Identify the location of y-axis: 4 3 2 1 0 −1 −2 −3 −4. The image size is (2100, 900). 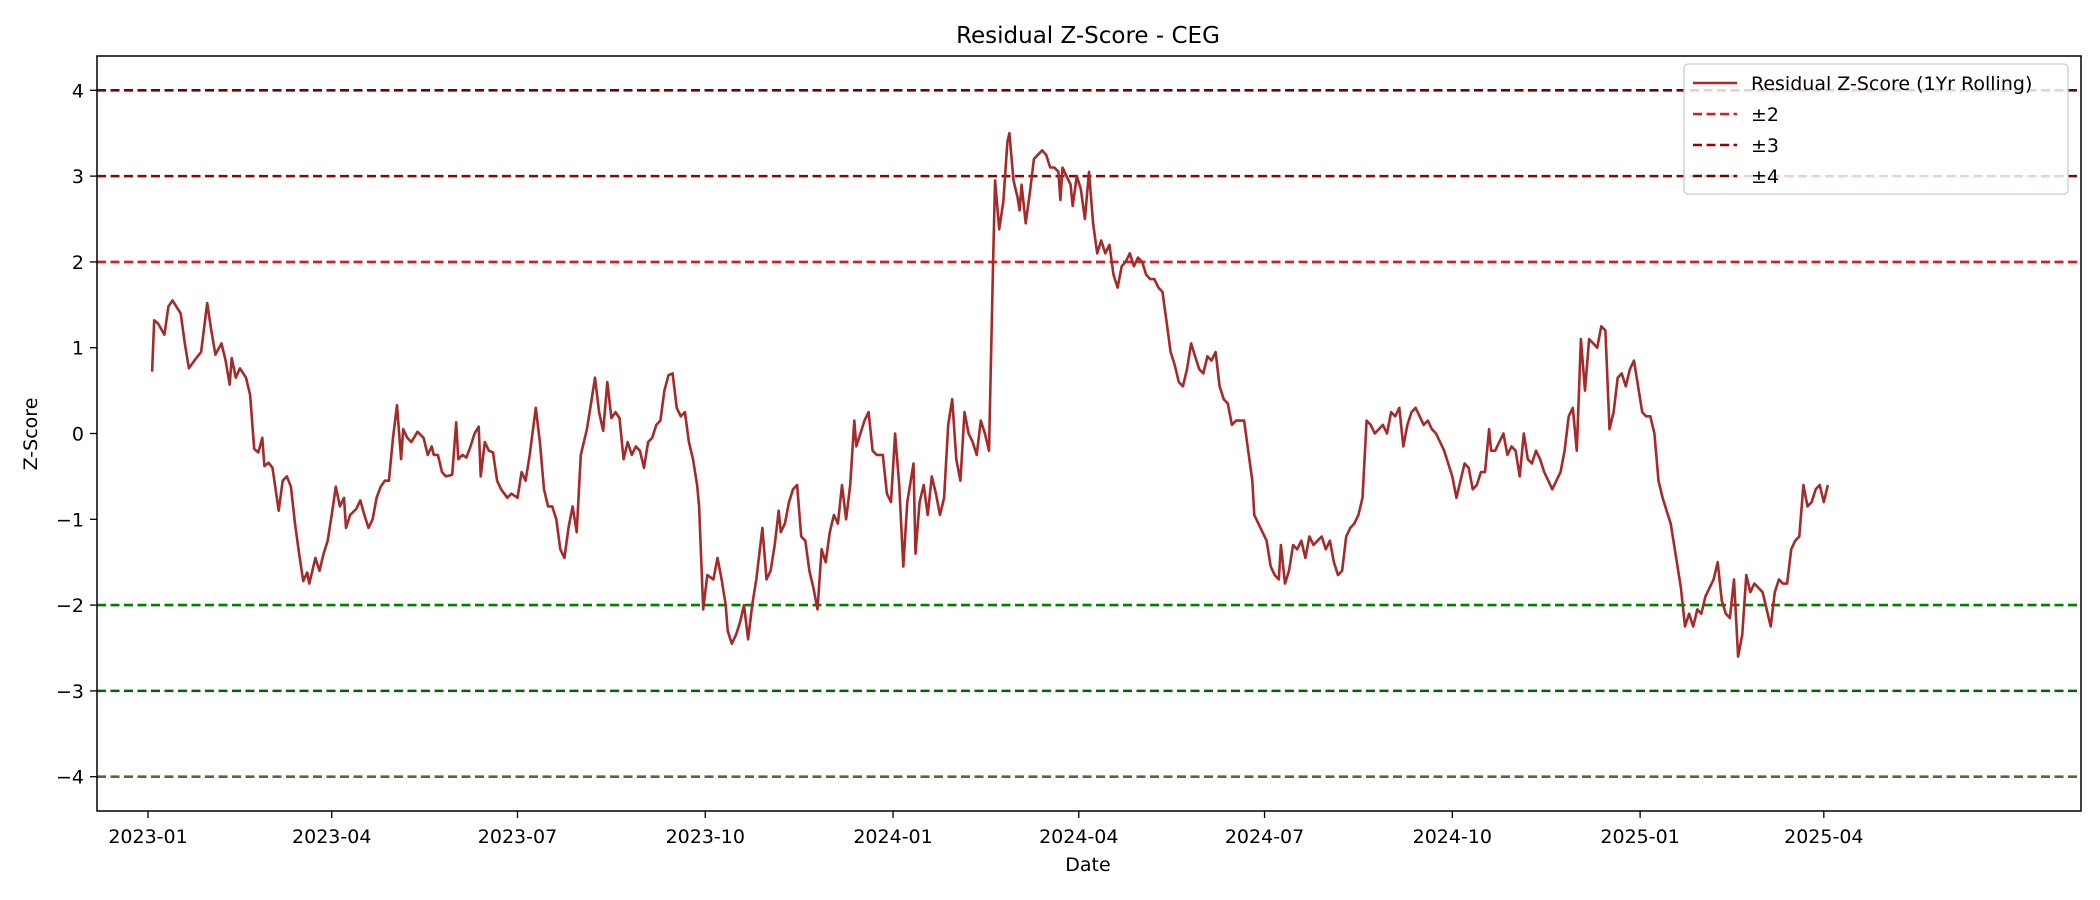
(76, 434).